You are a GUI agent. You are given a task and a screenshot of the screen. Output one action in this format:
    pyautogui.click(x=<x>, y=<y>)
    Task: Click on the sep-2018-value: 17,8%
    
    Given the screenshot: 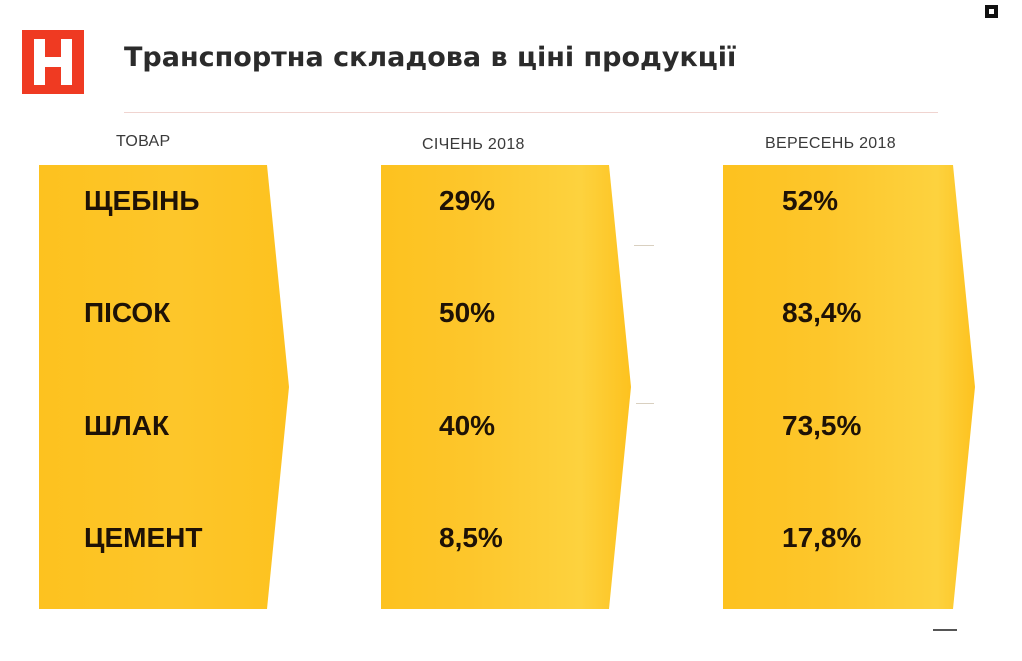 What is the action you would take?
    pyautogui.click(x=822, y=537)
    